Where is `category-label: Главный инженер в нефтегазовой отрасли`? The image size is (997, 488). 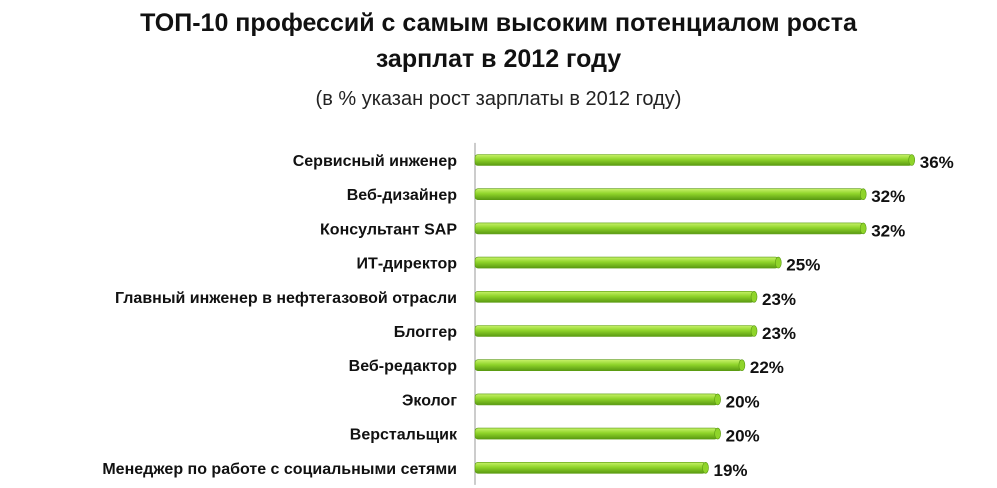 category-label: Главный инженер в нефтегазовой отрасли is located at coordinates (286, 298).